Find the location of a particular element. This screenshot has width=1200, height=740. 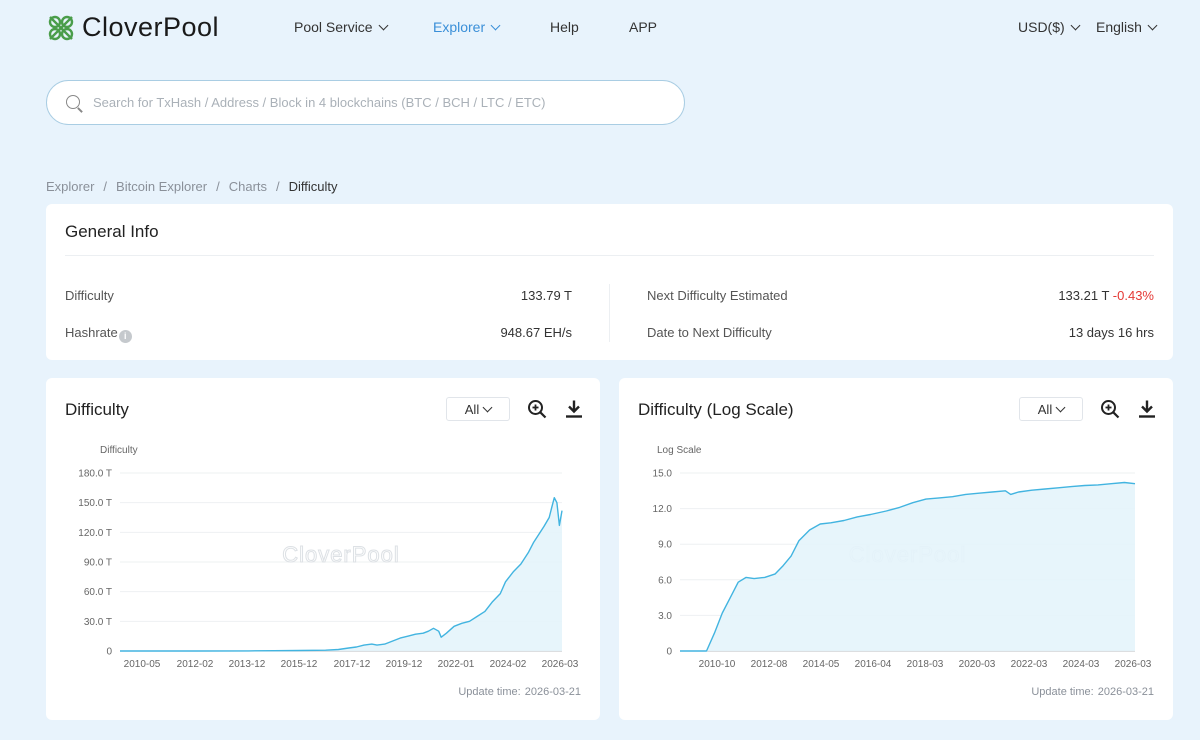

search-bar is located at coordinates (365, 102).